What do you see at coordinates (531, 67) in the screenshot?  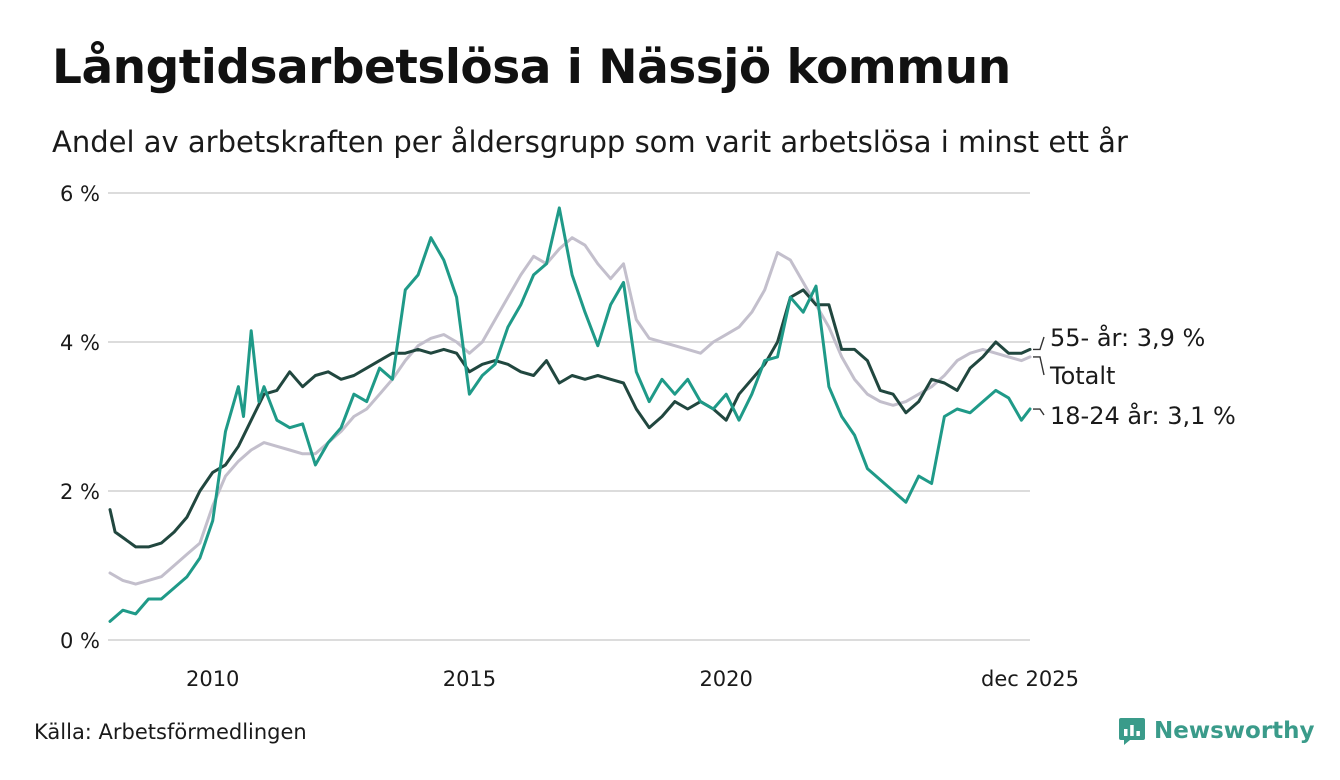 I see `chart-title: Långtidsarbetslösa i Nässjö kommun` at bounding box center [531, 67].